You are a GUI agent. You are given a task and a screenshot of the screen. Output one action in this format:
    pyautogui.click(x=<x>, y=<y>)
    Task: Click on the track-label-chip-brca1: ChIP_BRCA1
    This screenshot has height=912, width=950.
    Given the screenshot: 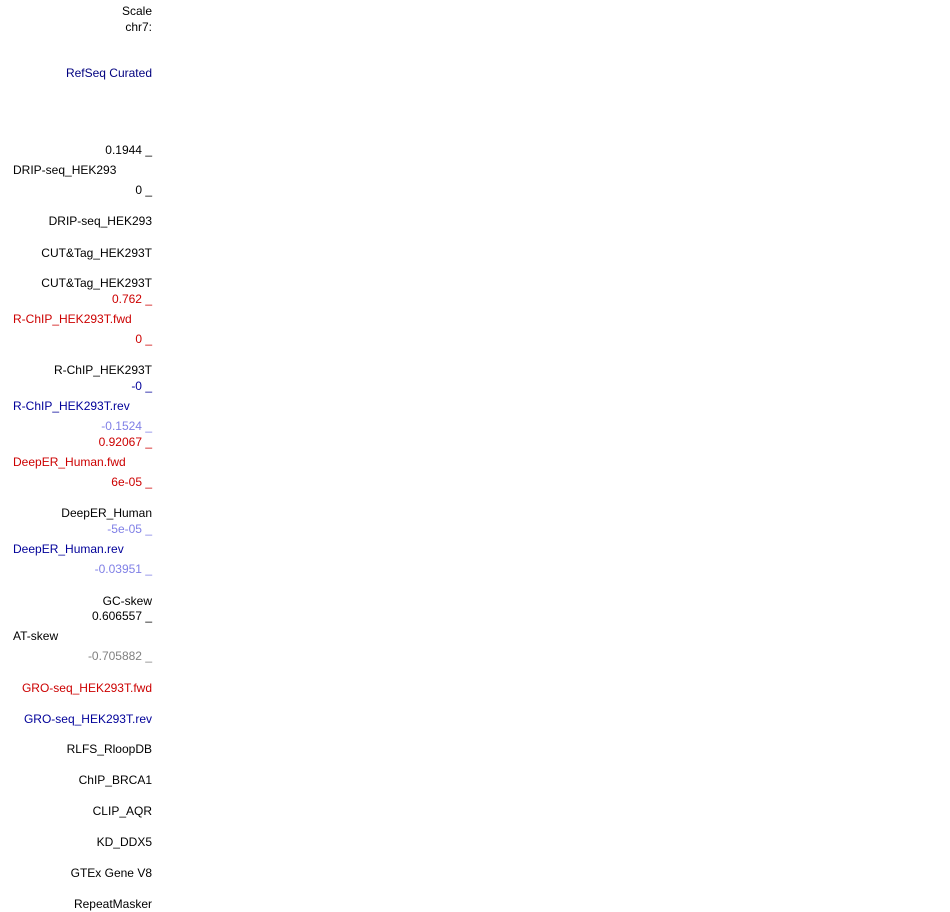 What is the action you would take?
    pyautogui.click(x=115, y=780)
    